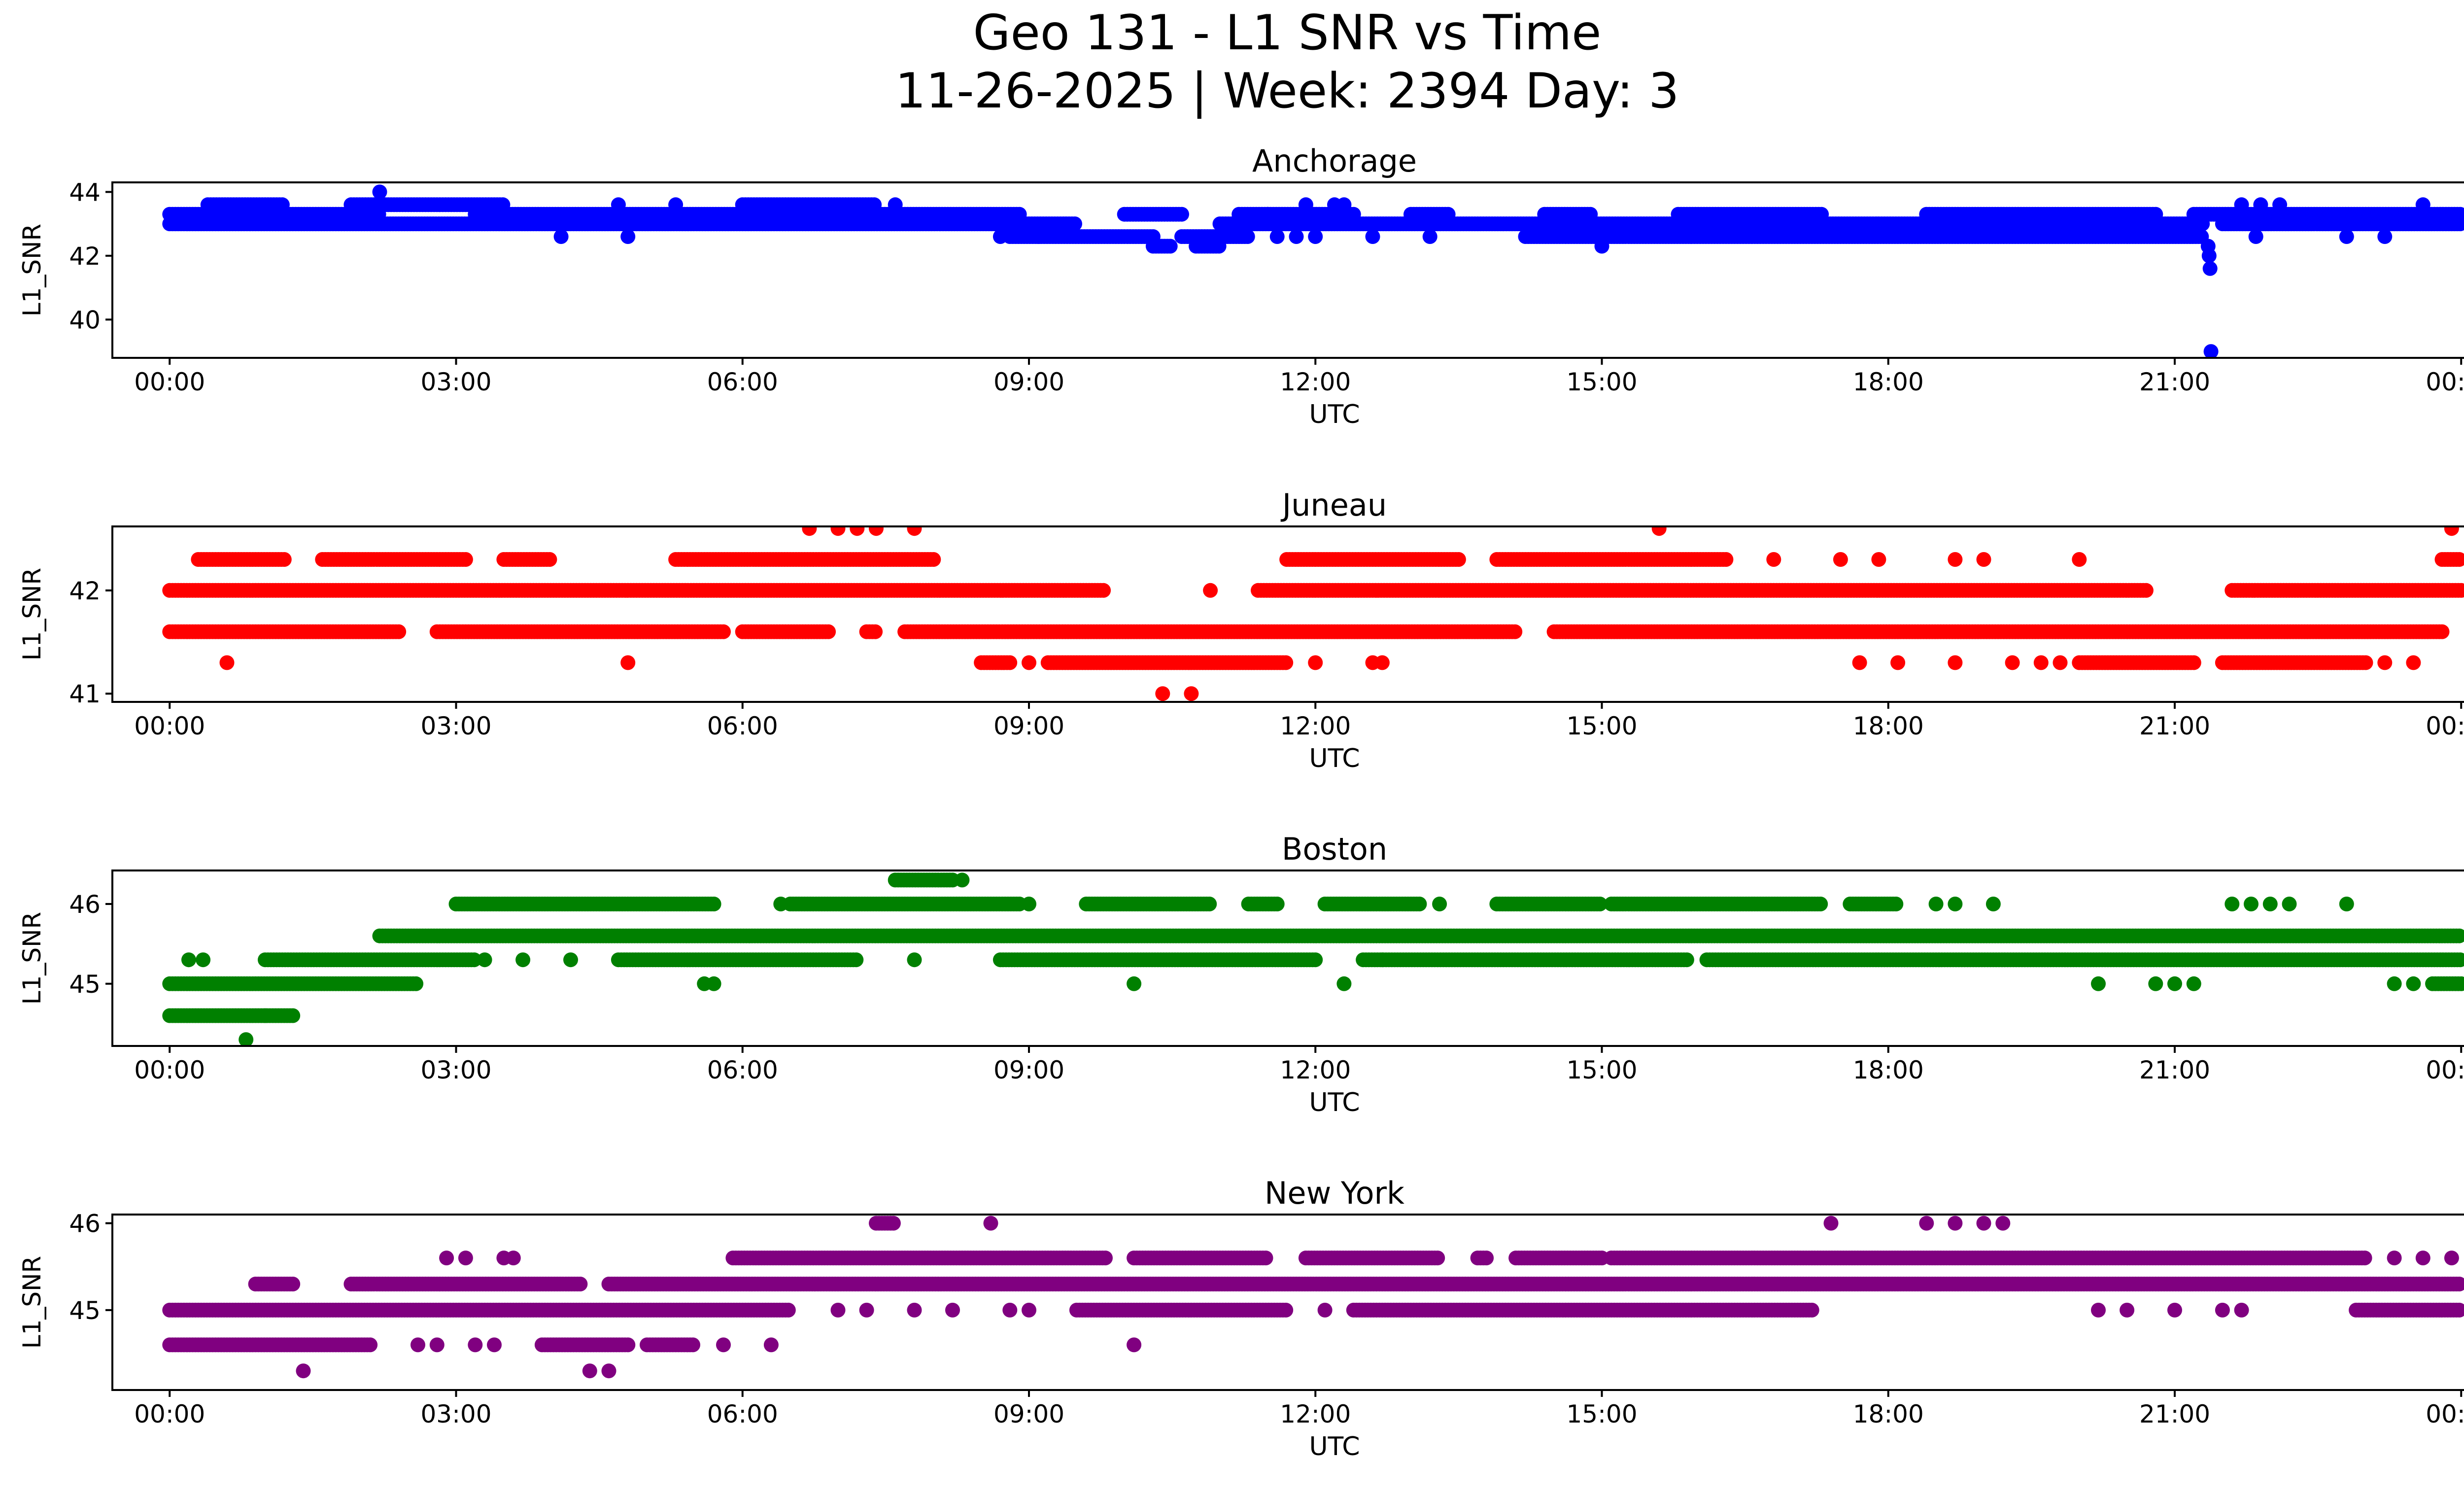 The width and height of the screenshot is (2464, 1495). What do you see at coordinates (1888, 382) in the screenshot?
I see `x-tick-label: 18:00` at bounding box center [1888, 382].